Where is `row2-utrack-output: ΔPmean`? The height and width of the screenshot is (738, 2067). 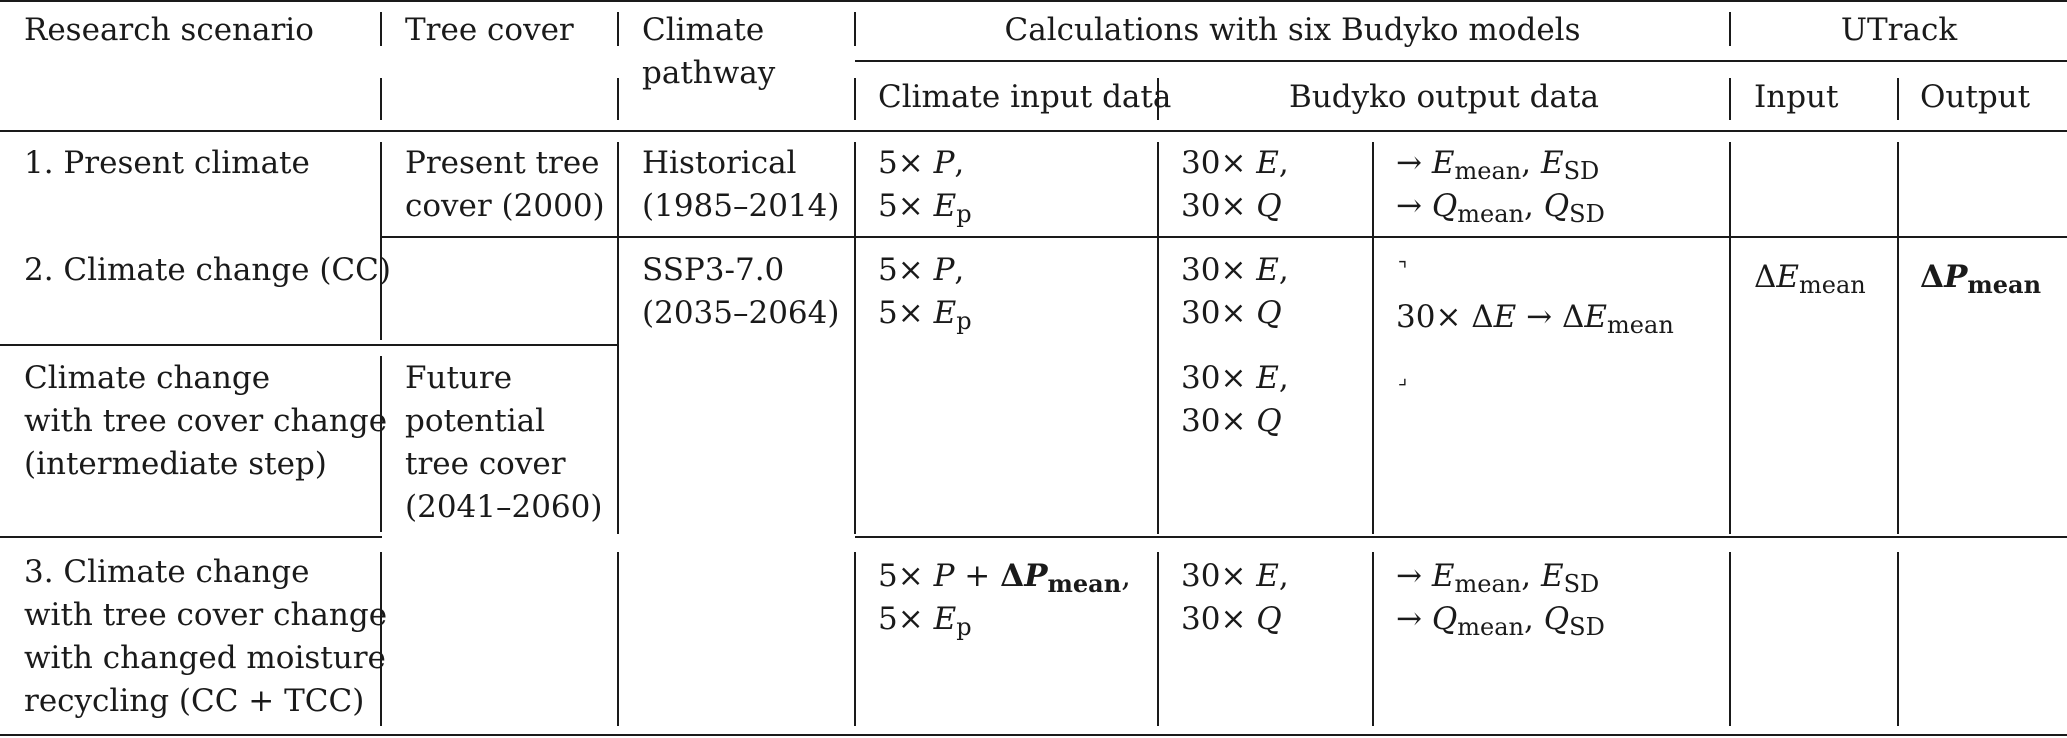
row2-utrack-output: ΔPmean is located at coordinates (1980, 277).